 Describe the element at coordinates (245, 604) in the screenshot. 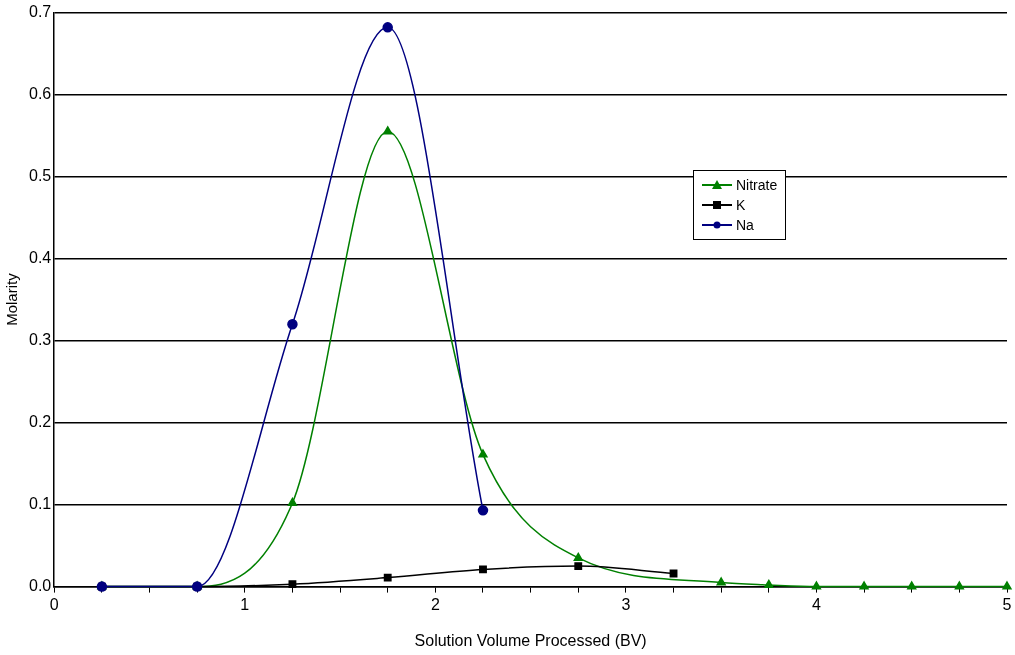

I see `x-tick-label: 1` at that location.